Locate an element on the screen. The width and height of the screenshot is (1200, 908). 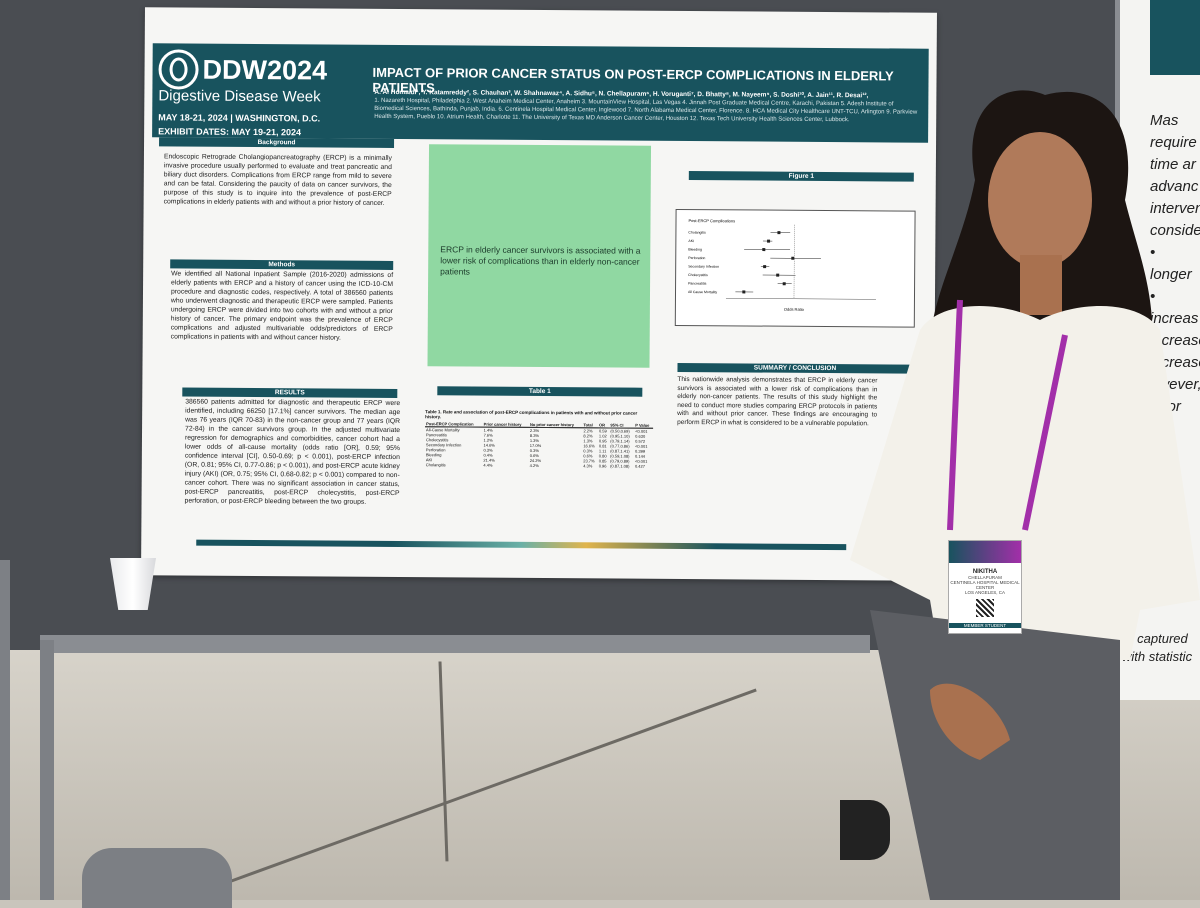
badge-header is located at coordinates (985, 552).